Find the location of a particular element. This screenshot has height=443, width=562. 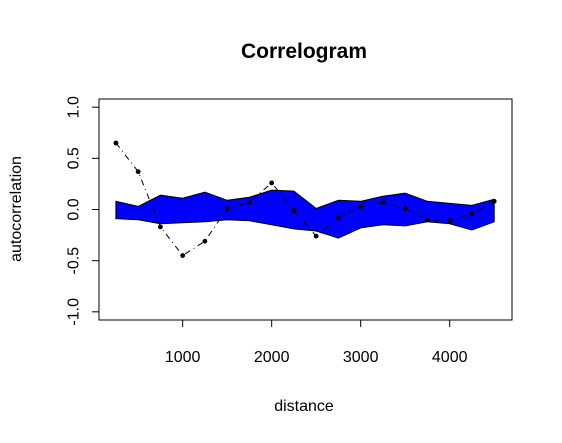

x-tick-label: 2000 is located at coordinates (272, 357).